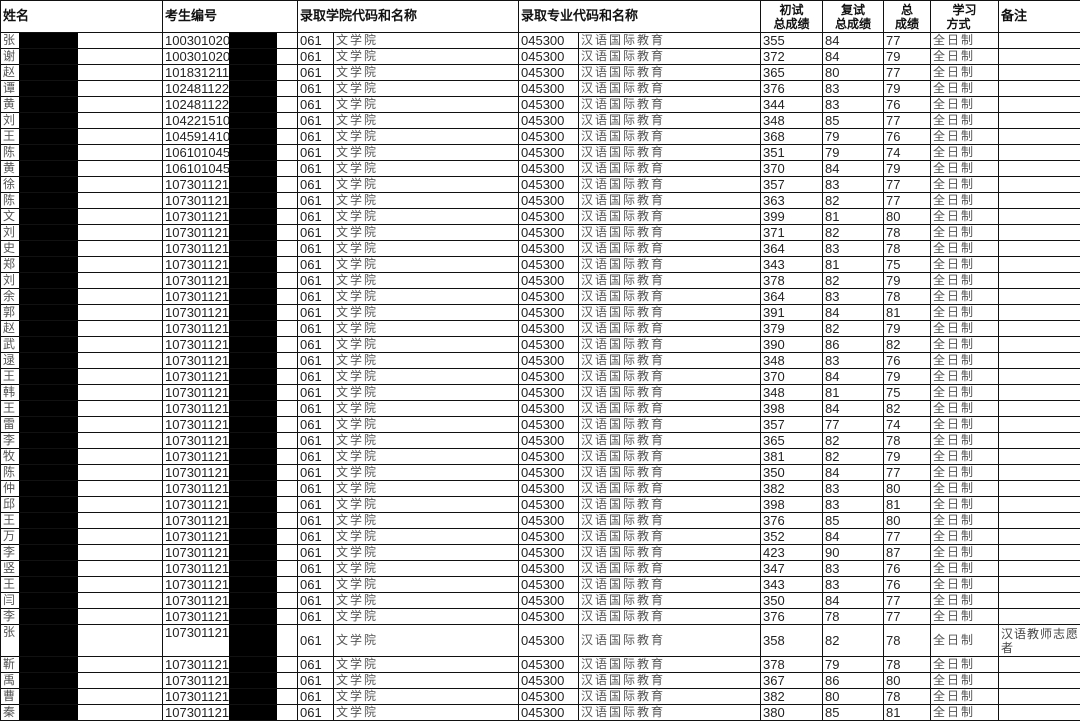 This screenshot has height=721, width=1080. What do you see at coordinates (81, 664) in the screenshot?
I see `name-cell: 靳` at bounding box center [81, 664].